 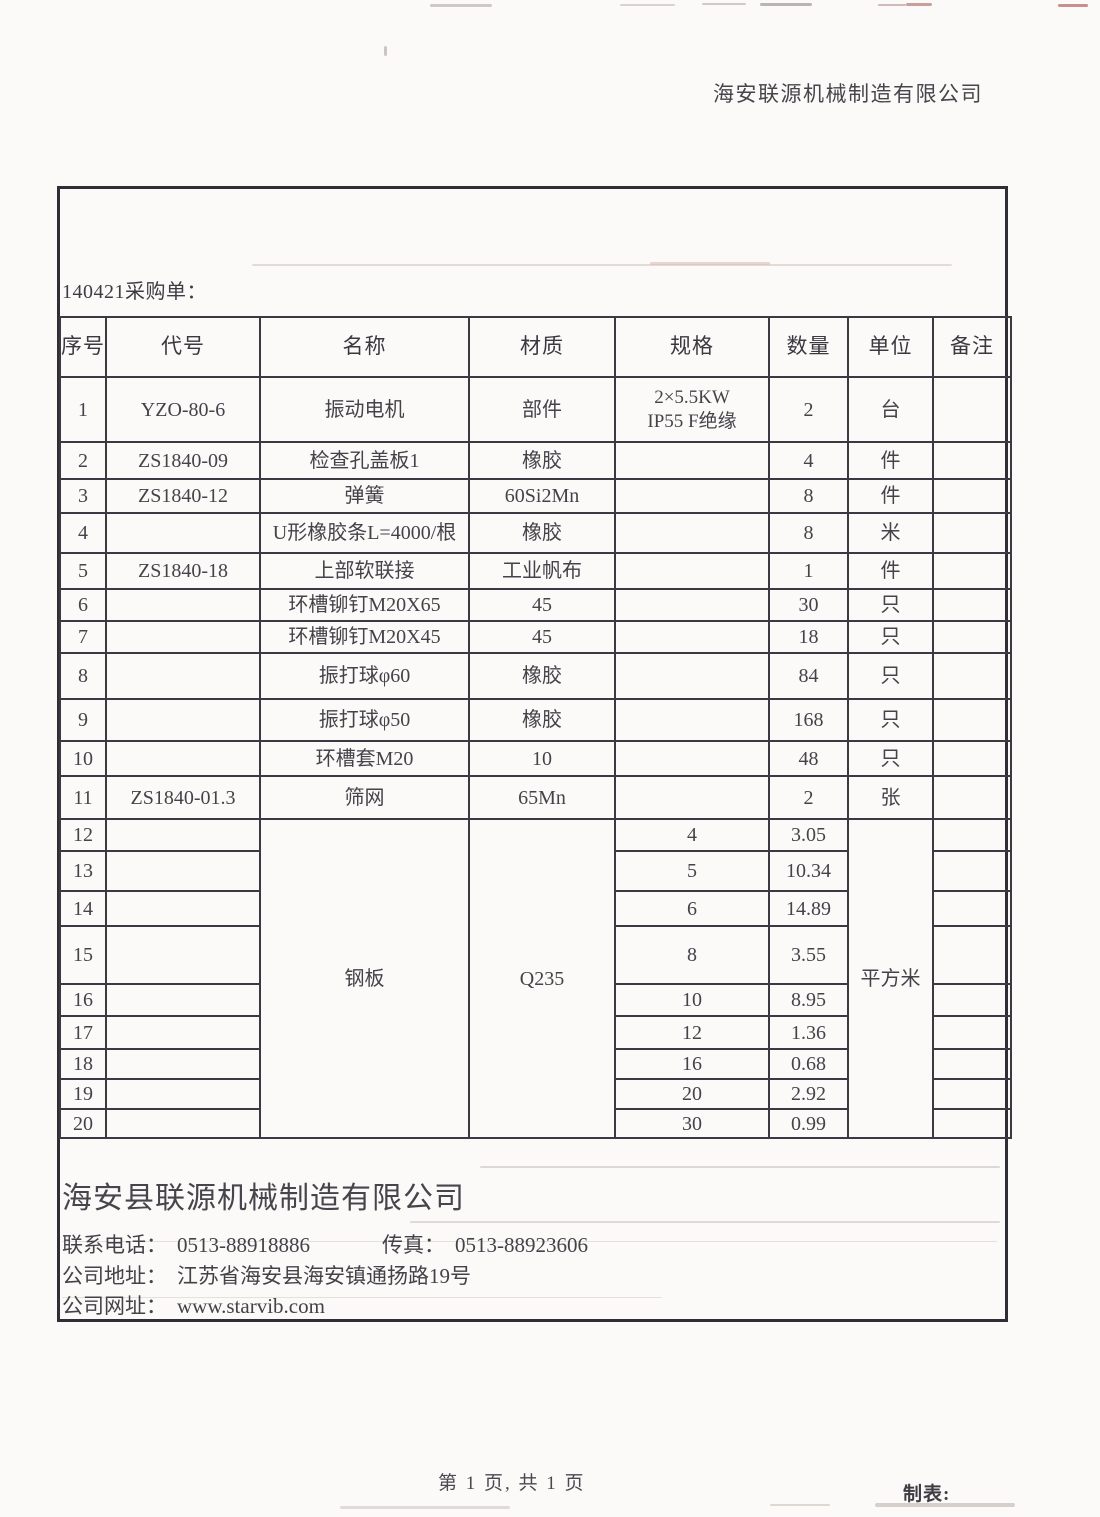 I want to click on cell-name: 环槽套M20, so click(x=364, y=758).